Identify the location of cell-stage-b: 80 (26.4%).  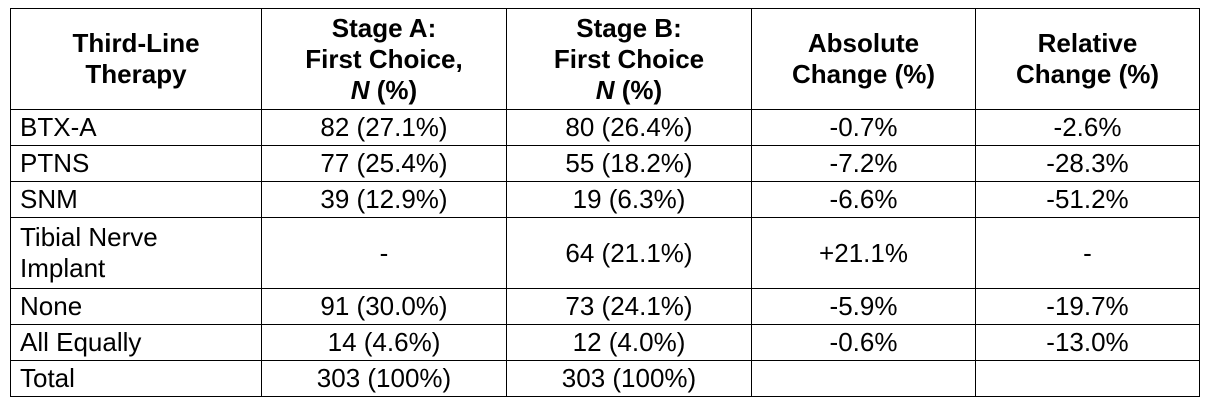
(629, 127).